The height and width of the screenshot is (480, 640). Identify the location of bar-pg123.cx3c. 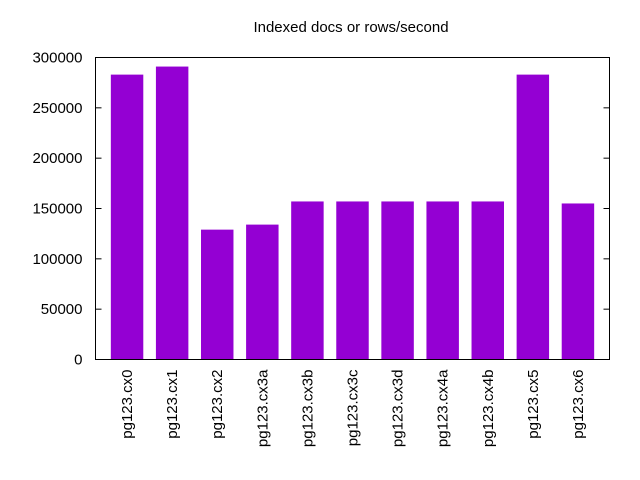
(352, 280).